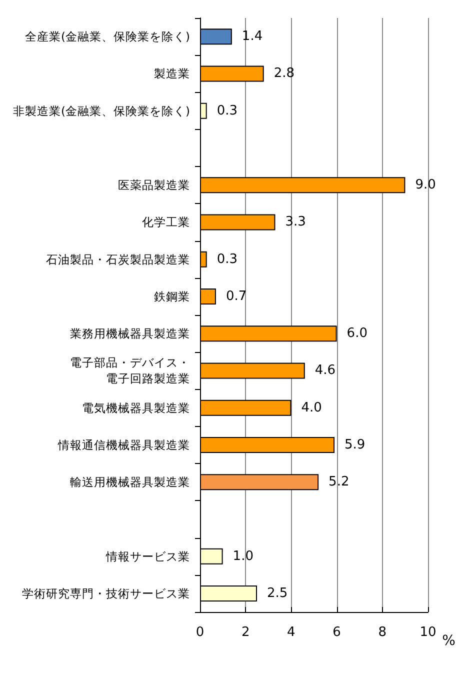  I want to click on data-label: 5.9, so click(355, 444).